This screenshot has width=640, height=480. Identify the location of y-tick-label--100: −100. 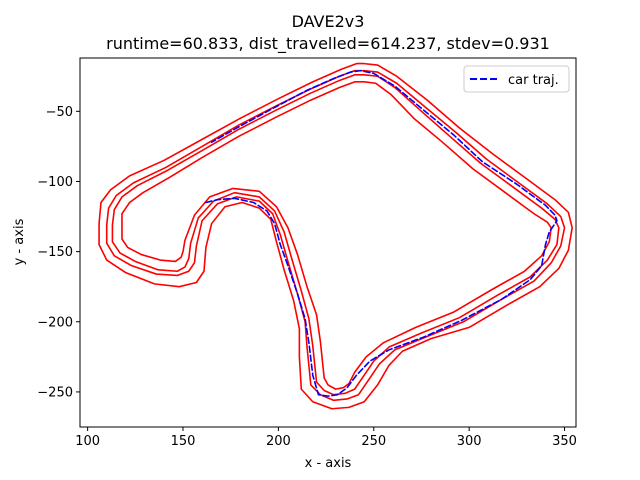
(55, 182).